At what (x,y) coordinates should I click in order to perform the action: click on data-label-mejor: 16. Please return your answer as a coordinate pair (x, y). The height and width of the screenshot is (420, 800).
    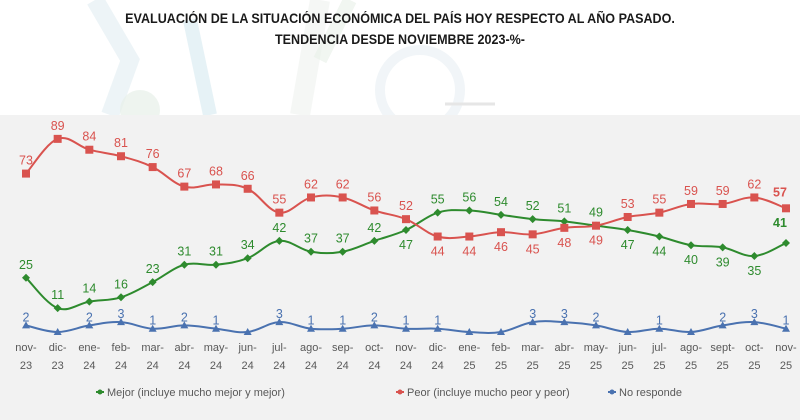
    Looking at the image, I should click on (121, 284).